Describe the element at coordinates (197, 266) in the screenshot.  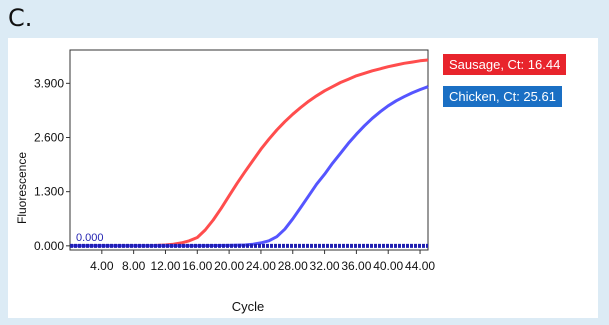
I see `x-tick-label: 16.00` at that location.